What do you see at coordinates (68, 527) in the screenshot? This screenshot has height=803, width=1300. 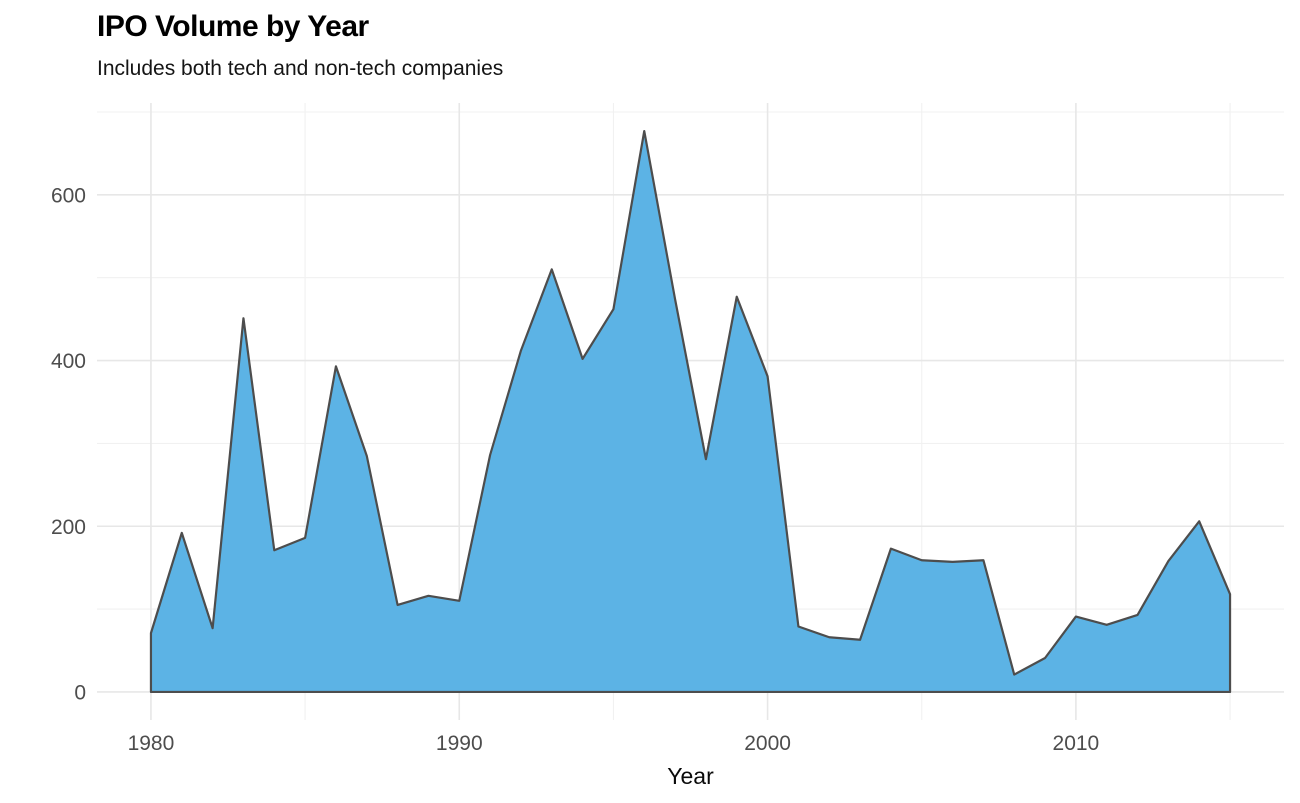 I see `y-tick-label: 200` at bounding box center [68, 527].